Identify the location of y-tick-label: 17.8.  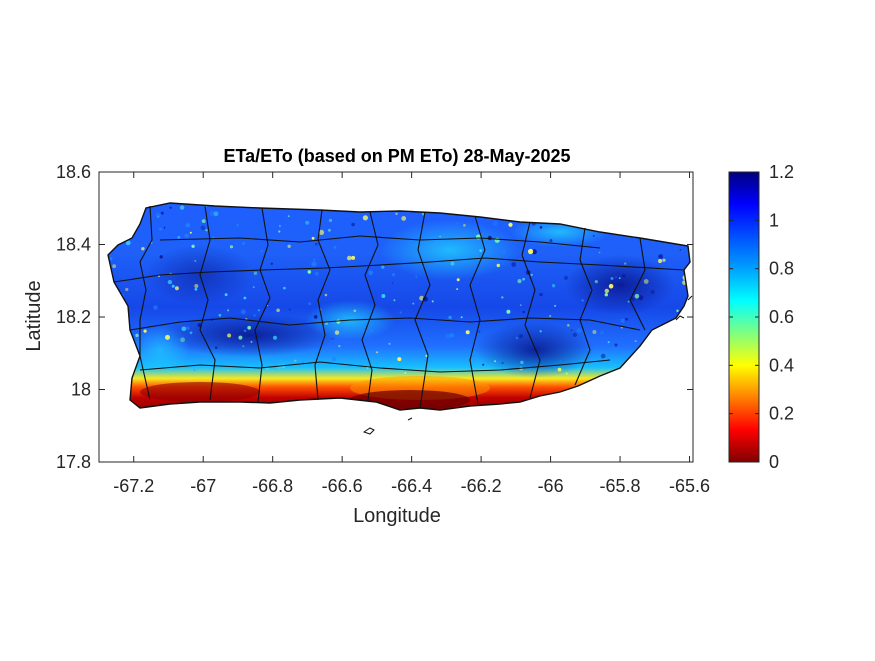
(73, 462).